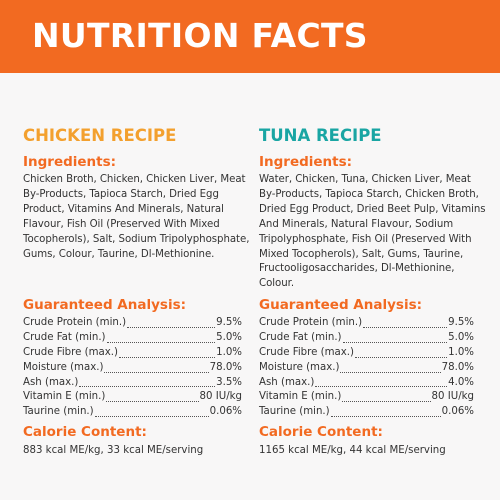 Image resolution: width=500 pixels, height=500 pixels. I want to click on chicken-calorie-text: 883 kcal ME/kg, 33 kcal ME/serving, so click(113, 450).